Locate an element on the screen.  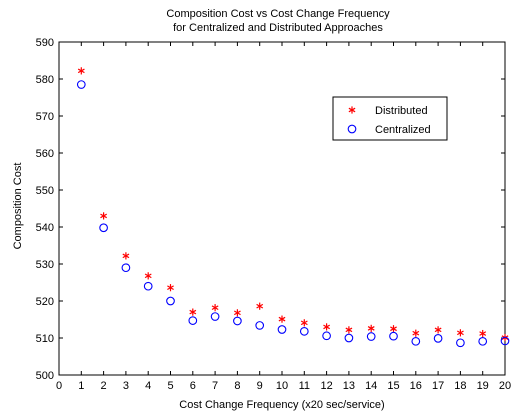
x-tick-label: 13 is located at coordinates (349, 386).